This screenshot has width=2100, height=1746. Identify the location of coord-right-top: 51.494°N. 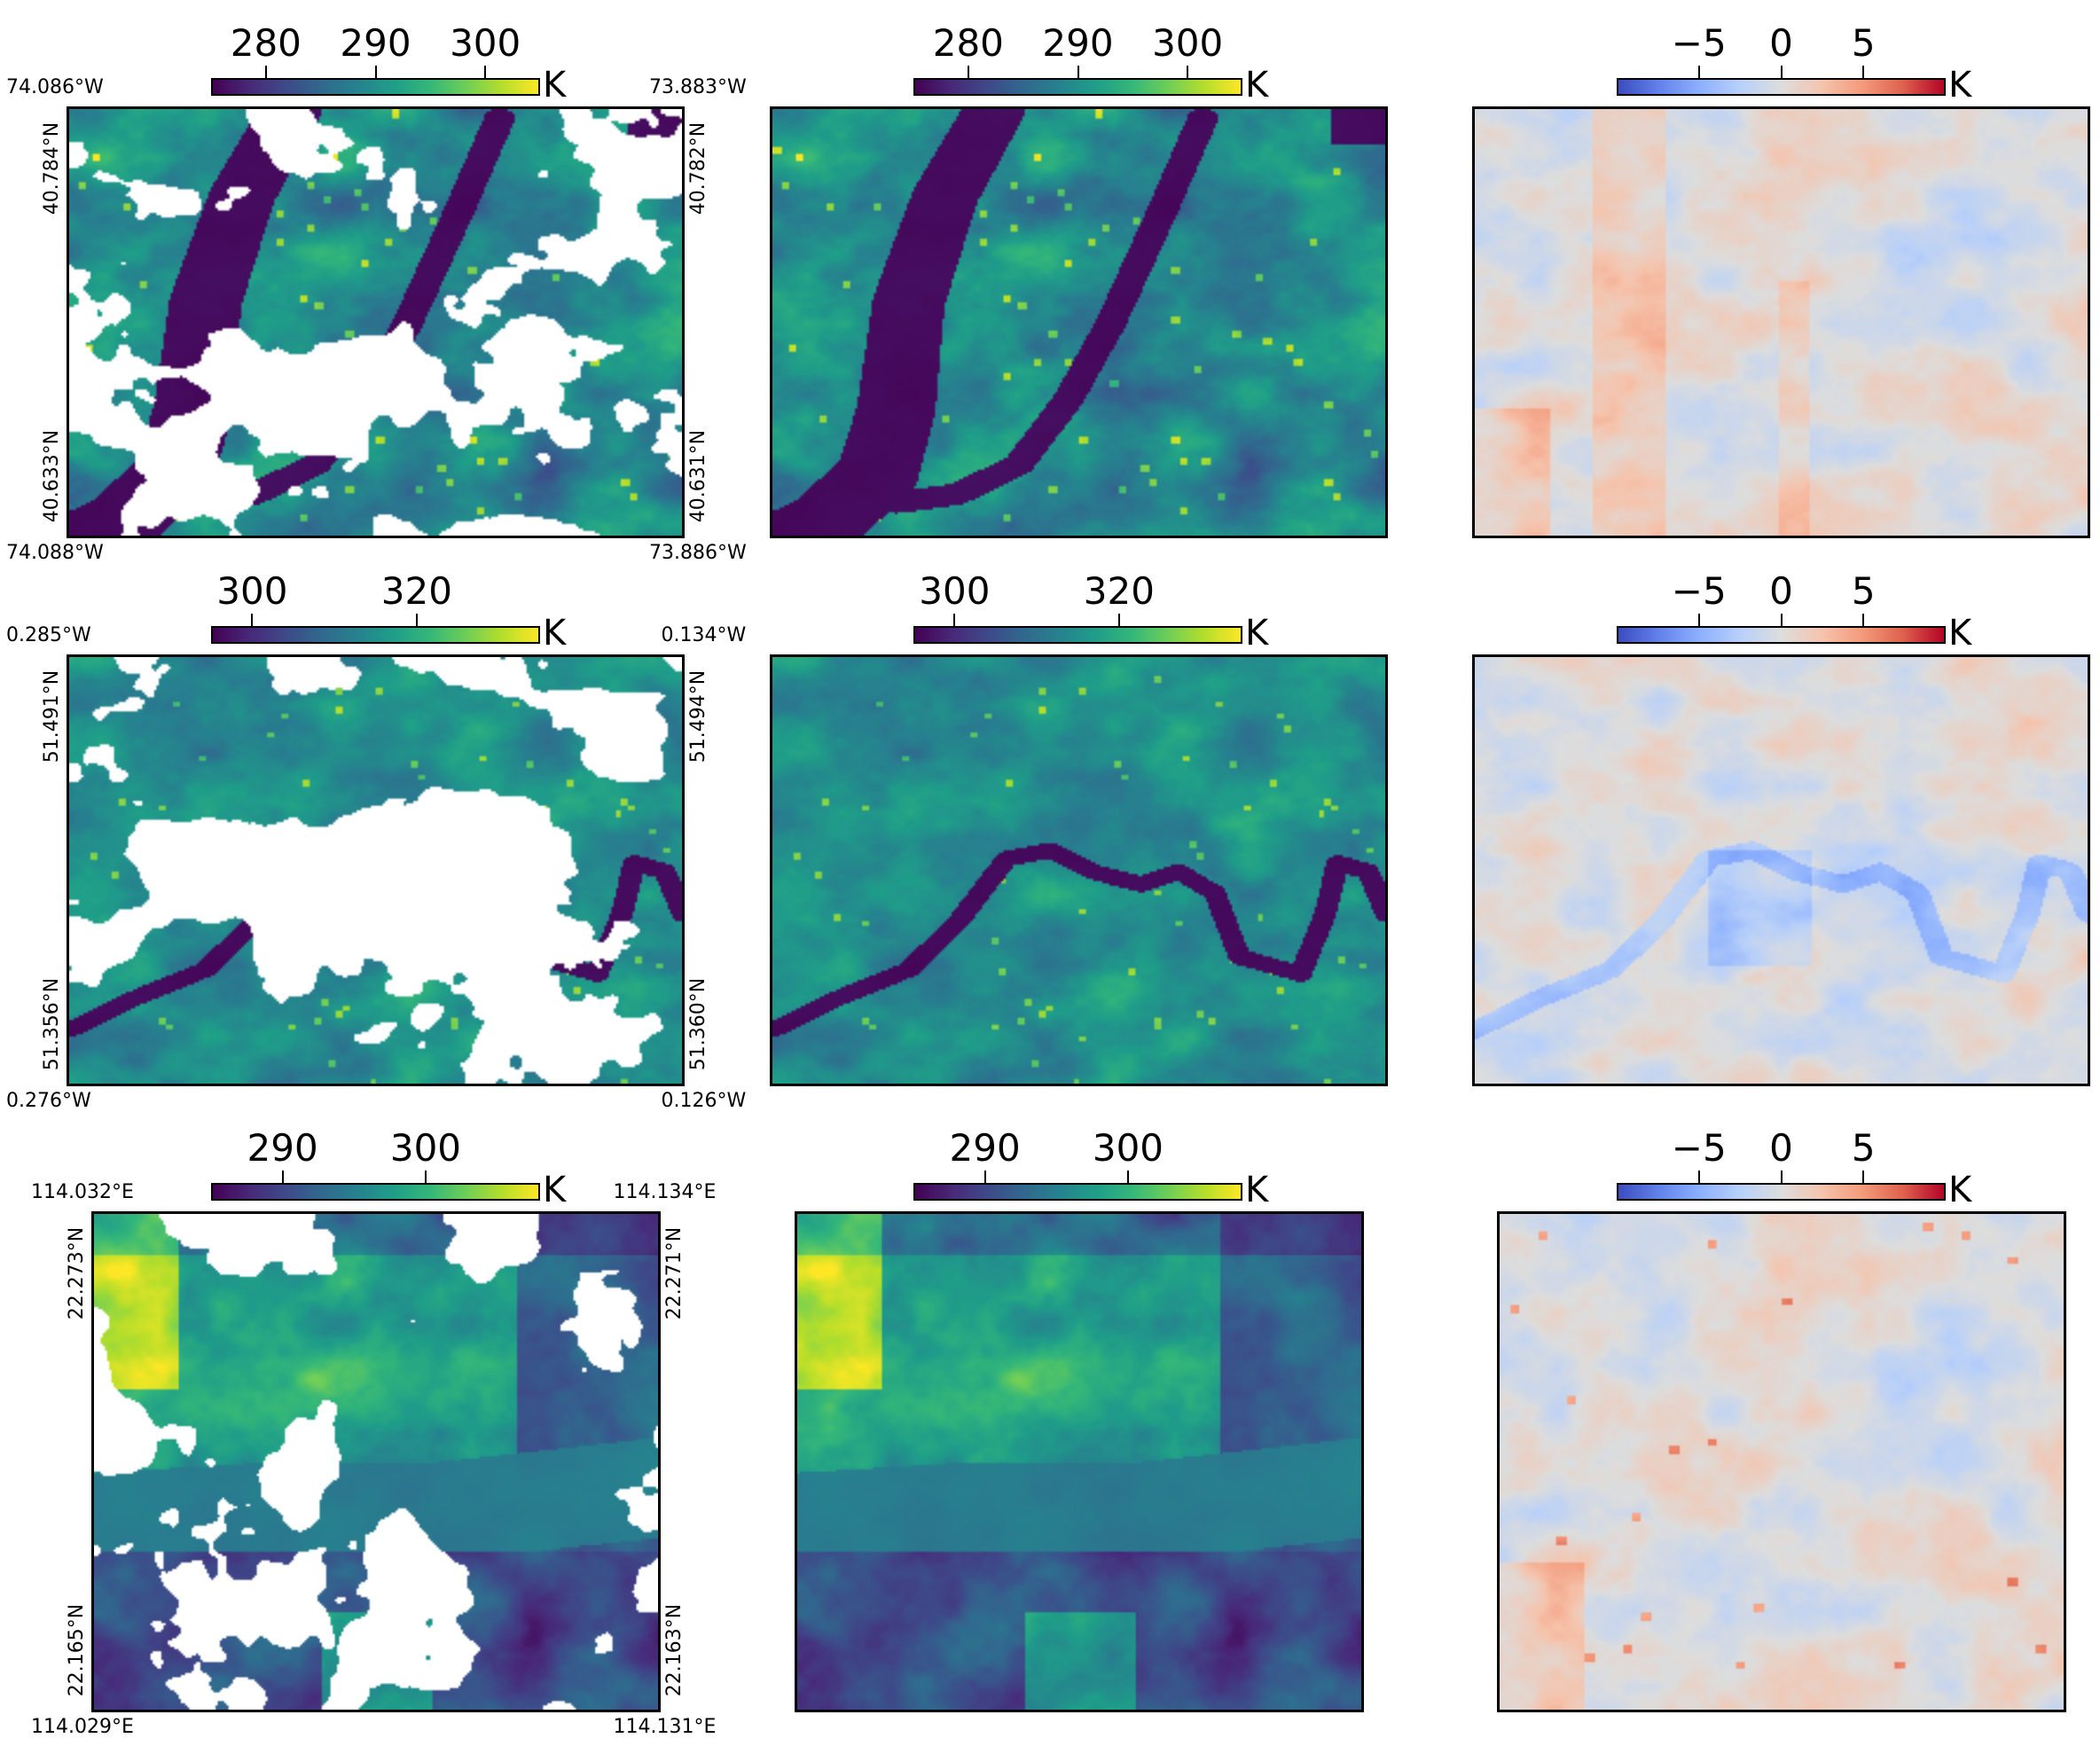
(698, 716).